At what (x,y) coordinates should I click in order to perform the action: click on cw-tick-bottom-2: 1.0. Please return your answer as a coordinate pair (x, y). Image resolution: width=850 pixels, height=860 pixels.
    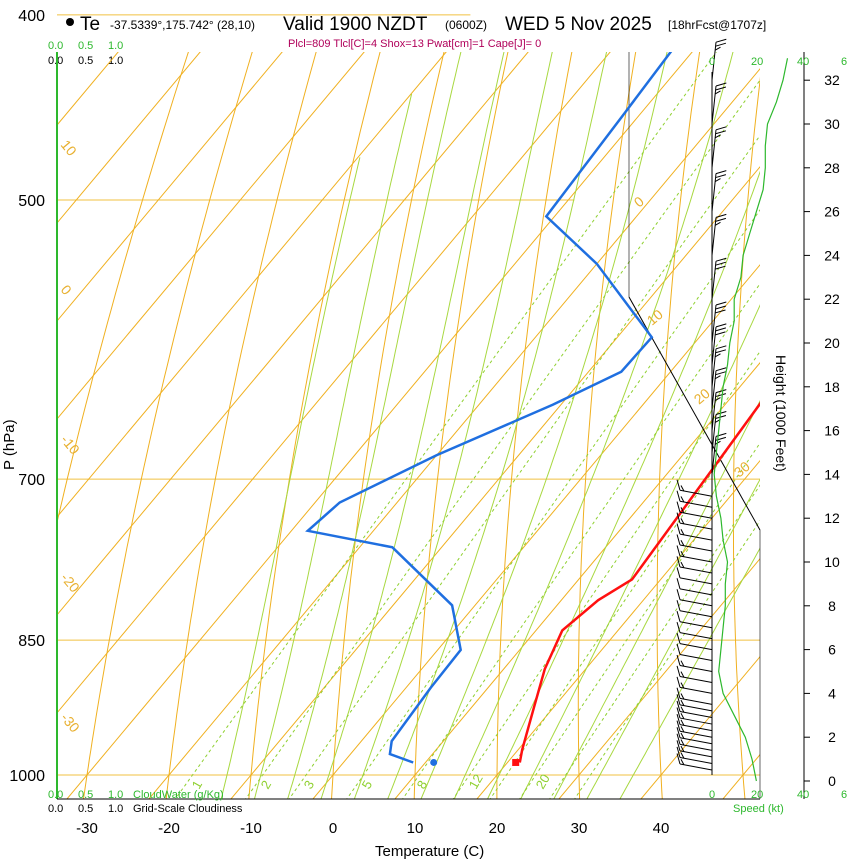
    Looking at the image, I should click on (115, 795).